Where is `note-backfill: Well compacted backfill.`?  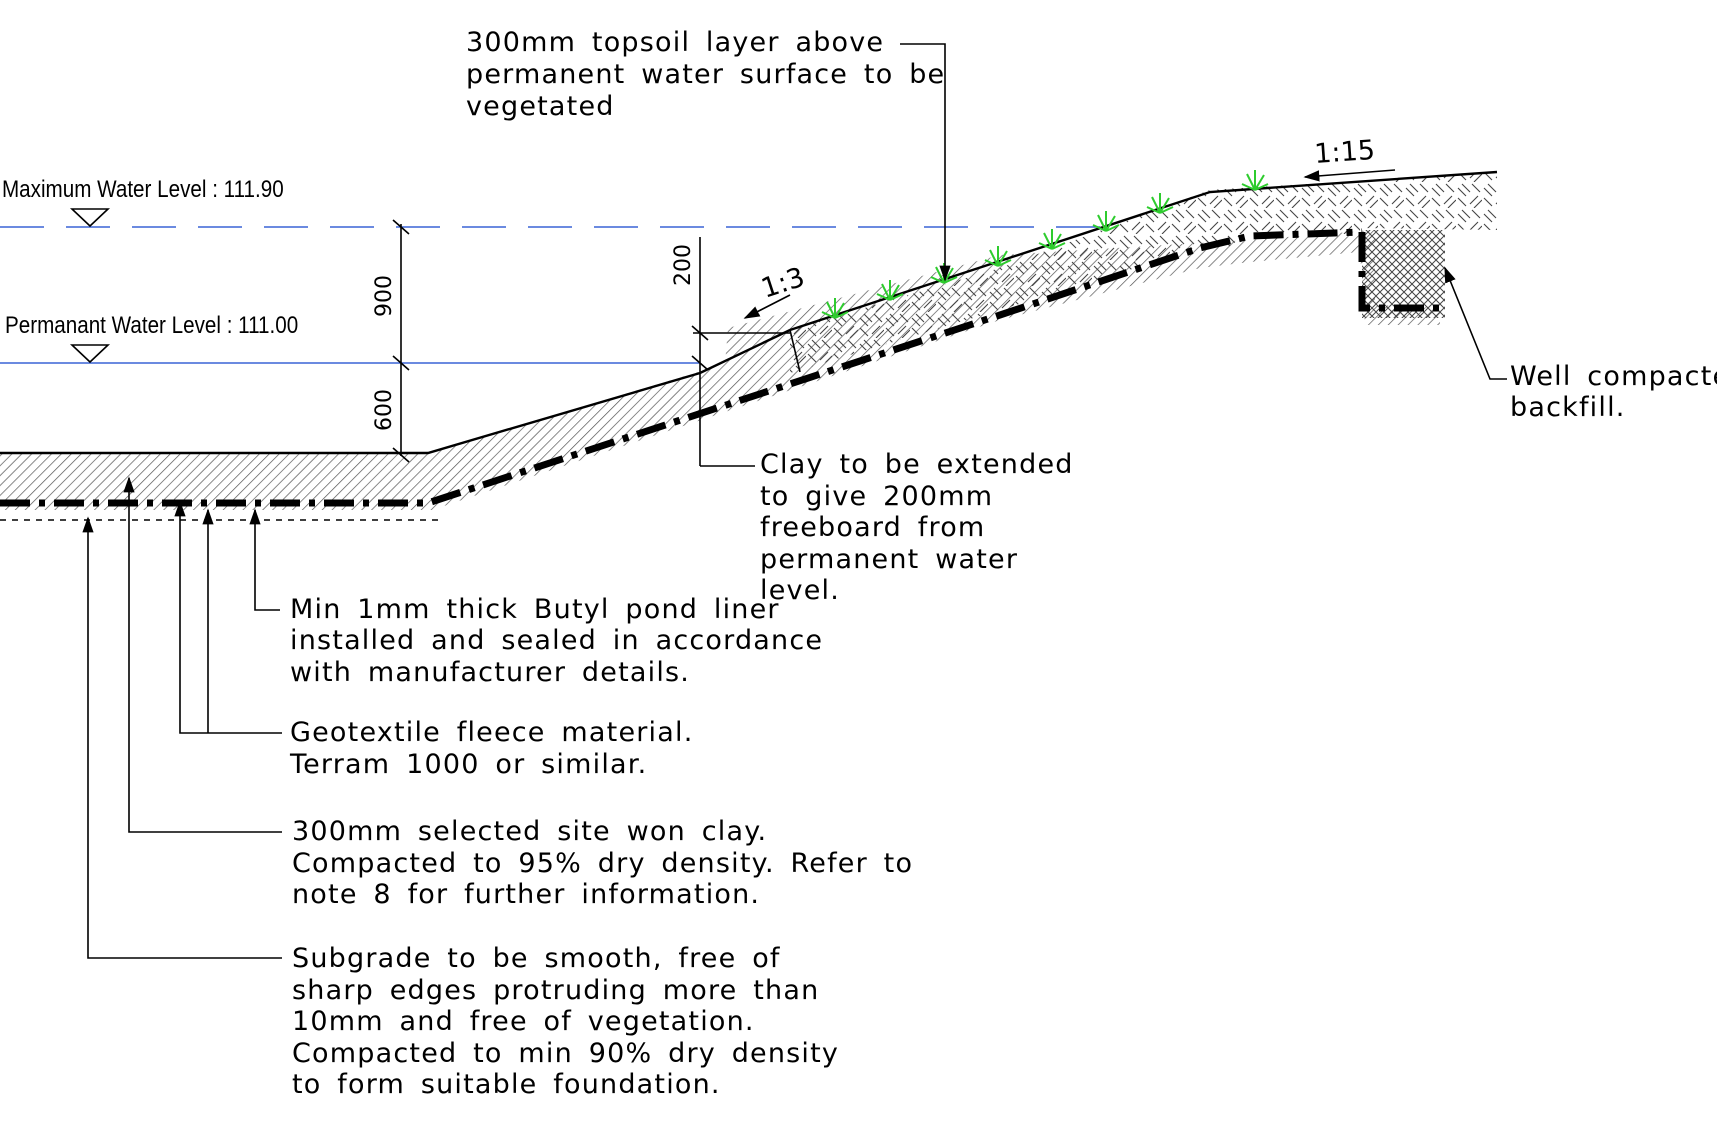 note-backfill: Well compacted backfill. is located at coordinates (1613, 392).